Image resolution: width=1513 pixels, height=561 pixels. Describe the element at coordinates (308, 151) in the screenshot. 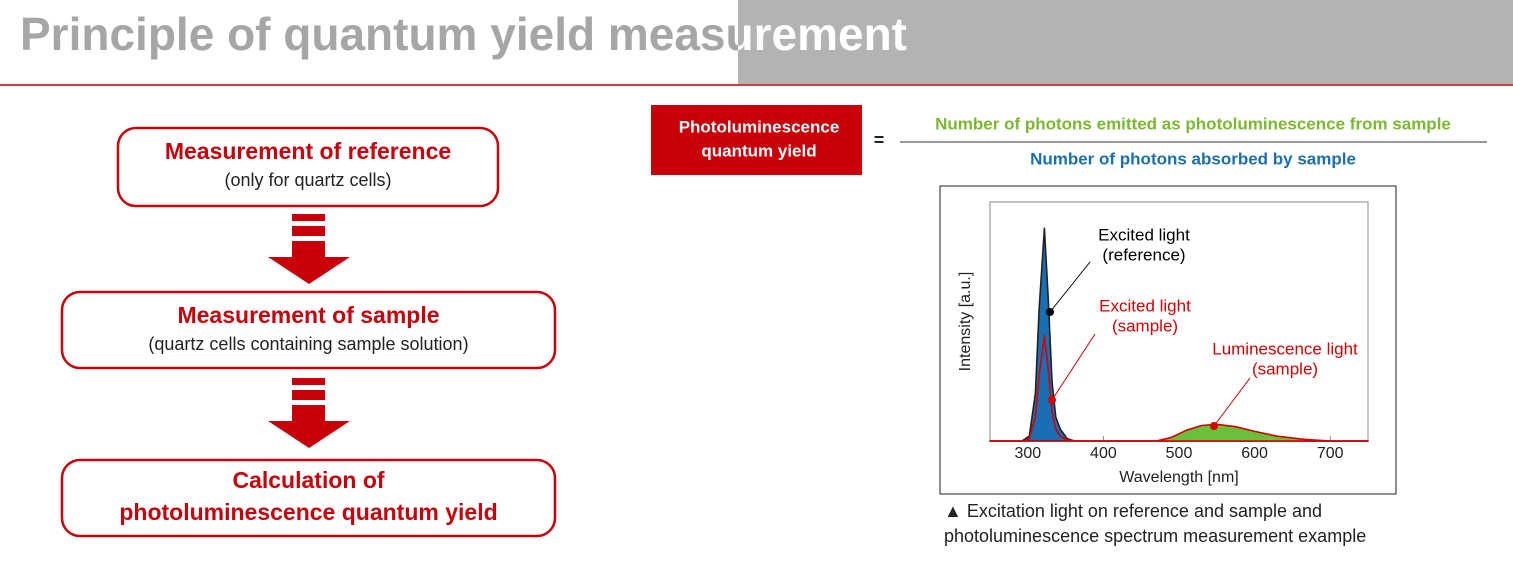

I see `flow-step-title: Measurement of reference` at that location.